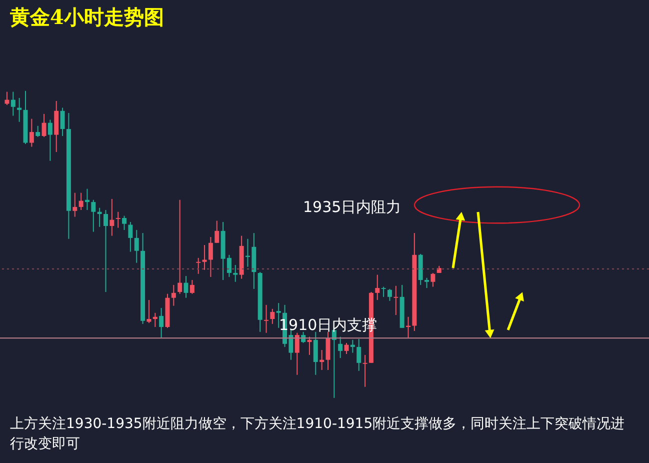 This screenshot has height=463, width=649. I want to click on text: 上方关注1930-1935附近阻力做空，下方关注1910-1915附近支撑做多，同时关注上下突破情况进行改变即可, so click(317, 434).